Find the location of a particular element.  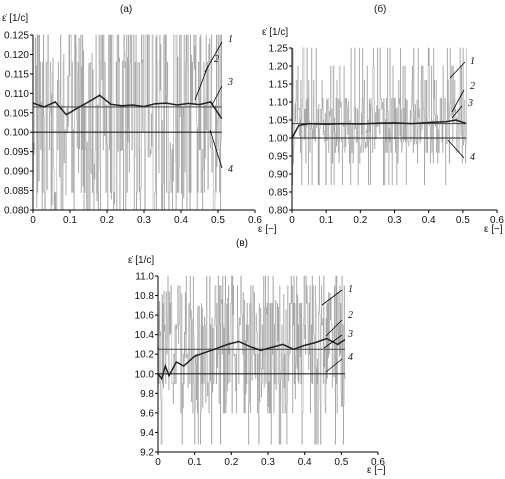

y-tick-label: 9.2 is located at coordinates (147, 453).